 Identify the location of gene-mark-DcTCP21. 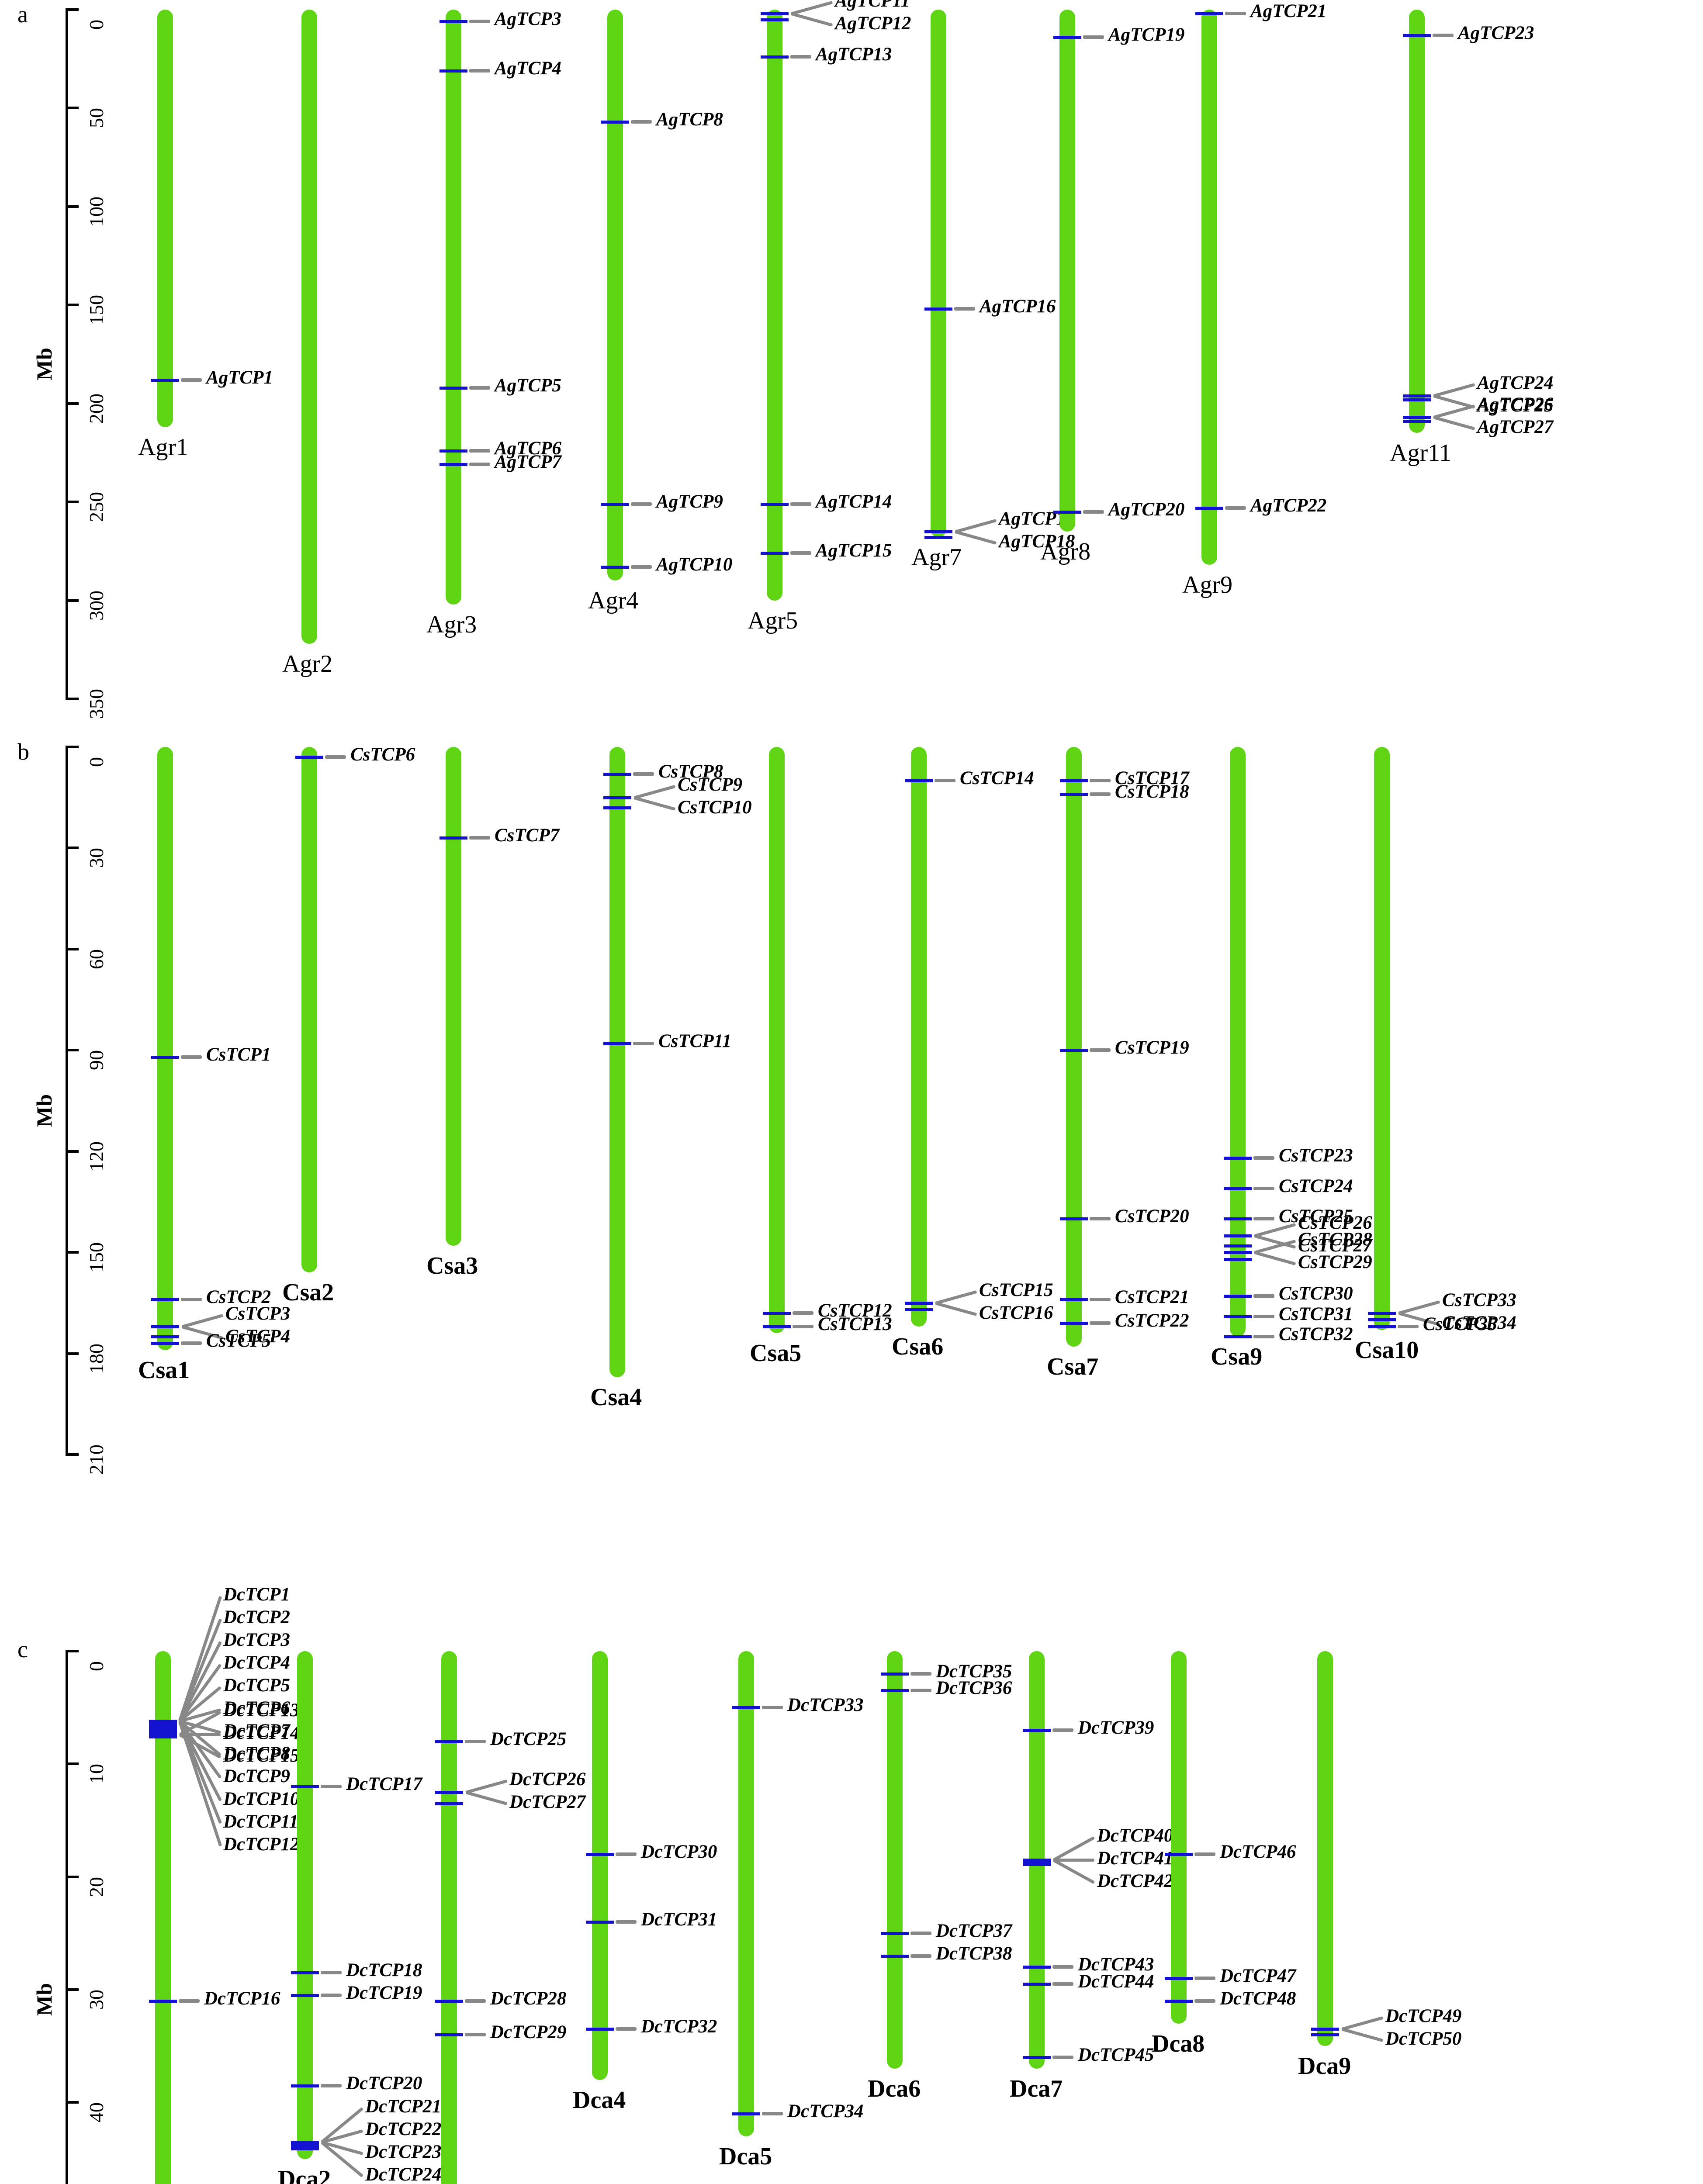
(305, 2142).